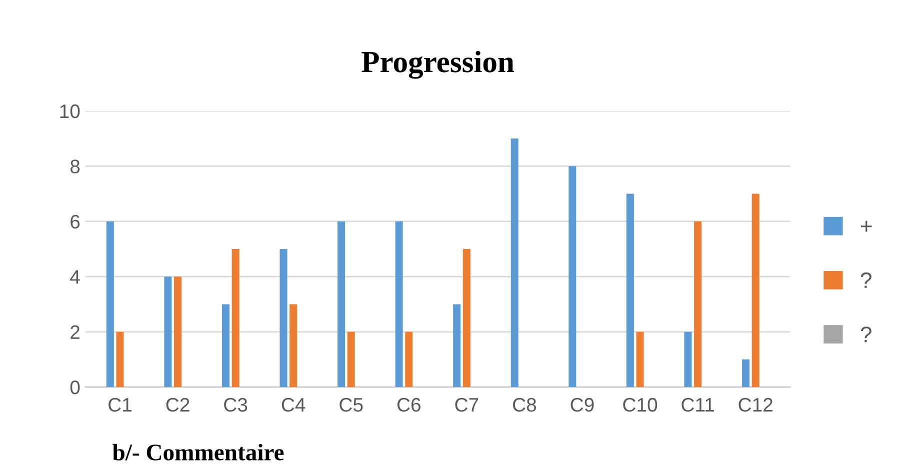 This screenshot has width=898, height=472. What do you see at coordinates (294, 405) in the screenshot?
I see `x-tick-label: C4` at bounding box center [294, 405].